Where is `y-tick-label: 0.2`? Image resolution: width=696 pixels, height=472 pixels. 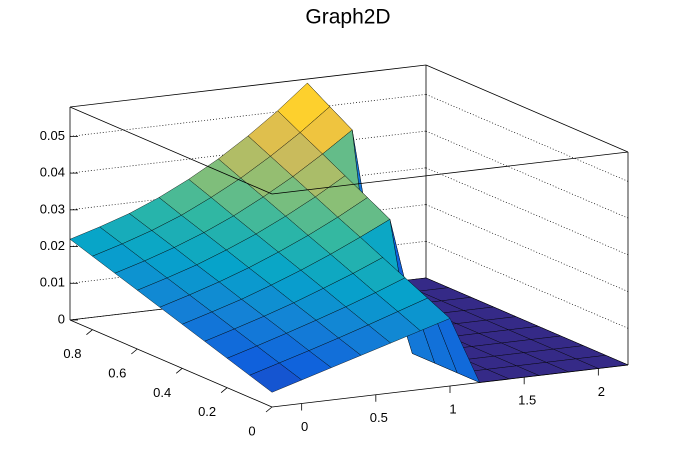
y-tick-label: 0.2 is located at coordinates (207, 411).